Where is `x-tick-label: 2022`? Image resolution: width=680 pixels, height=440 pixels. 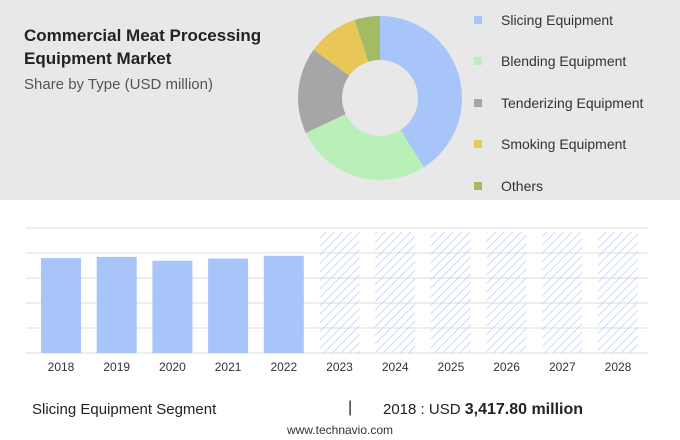
x-tick-label: 2022 is located at coordinates (283, 367).